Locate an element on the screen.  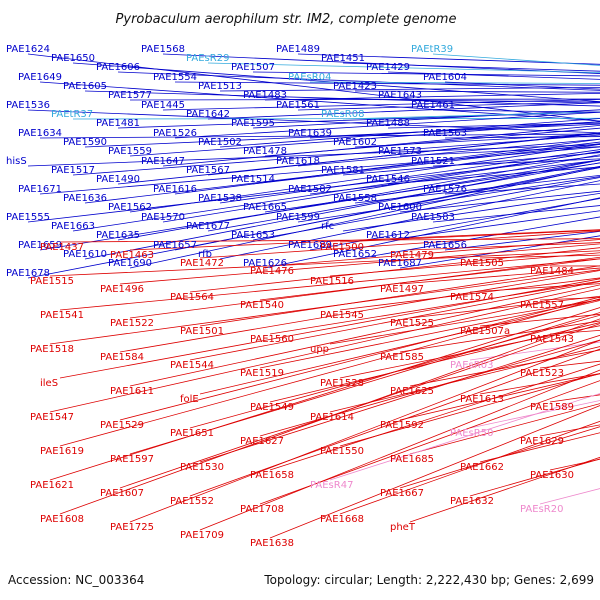
gene-label-pae1505: PAE1505 is located at coordinates (482, 263).